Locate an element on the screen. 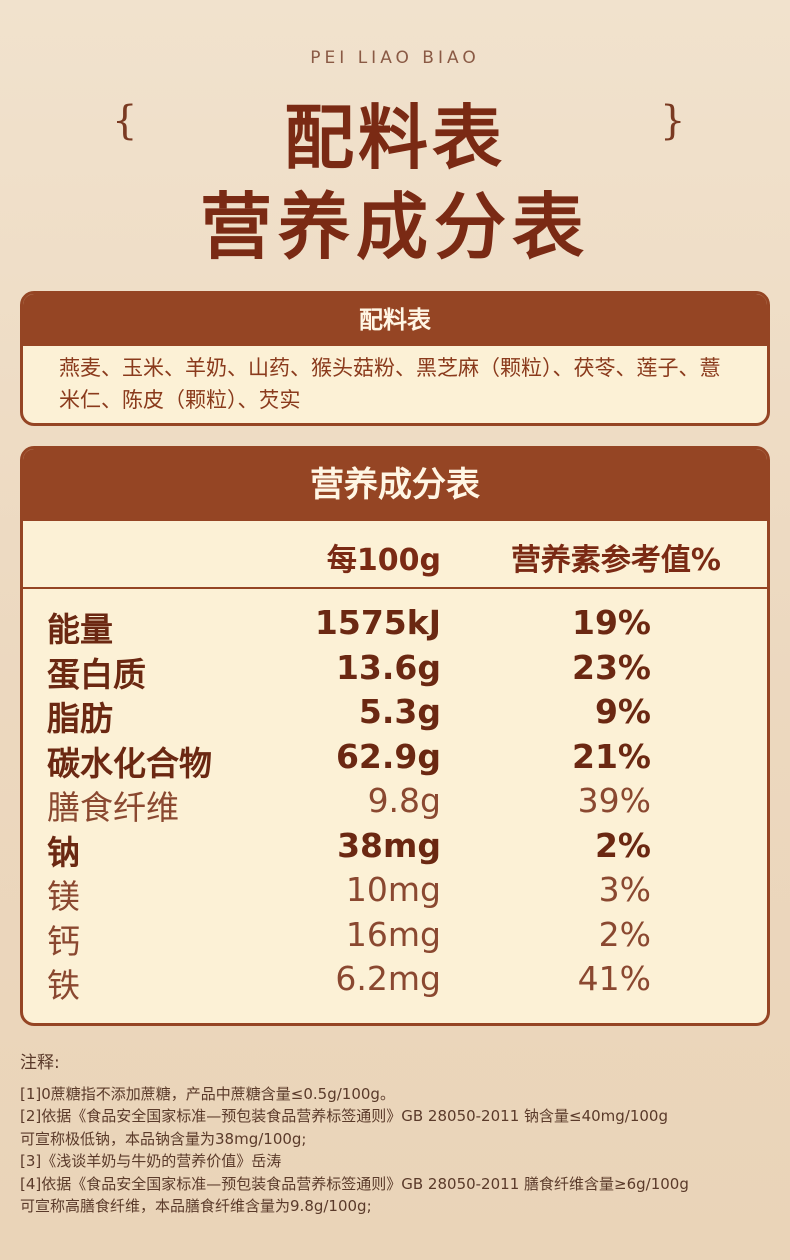  nutrient-amount: 38mg is located at coordinates (389, 845).